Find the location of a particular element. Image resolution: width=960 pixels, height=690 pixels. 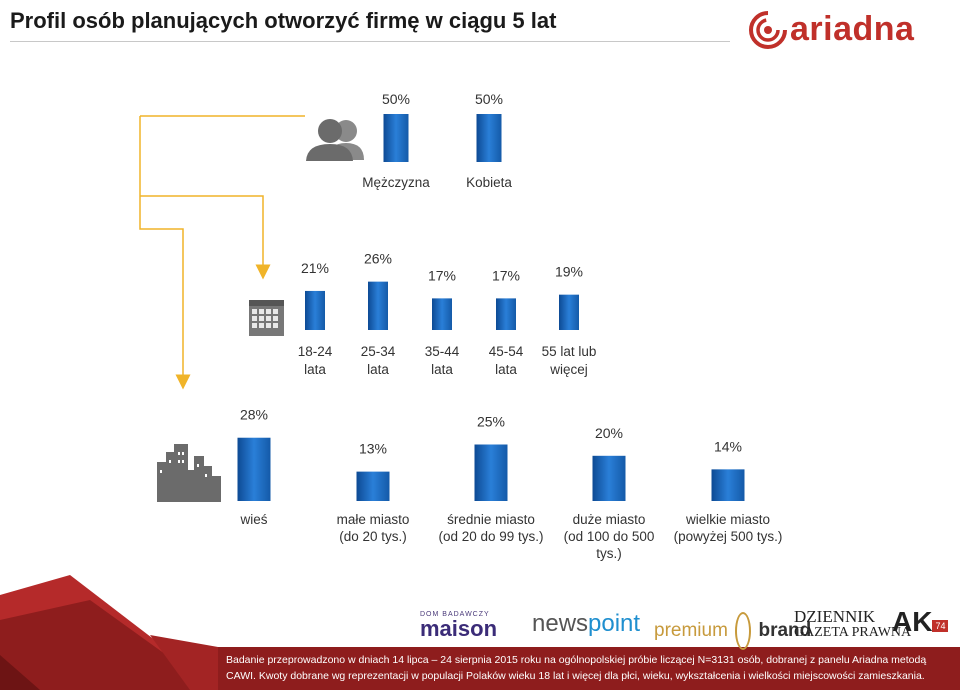

connector-arrows is located at coordinates (222, 252).